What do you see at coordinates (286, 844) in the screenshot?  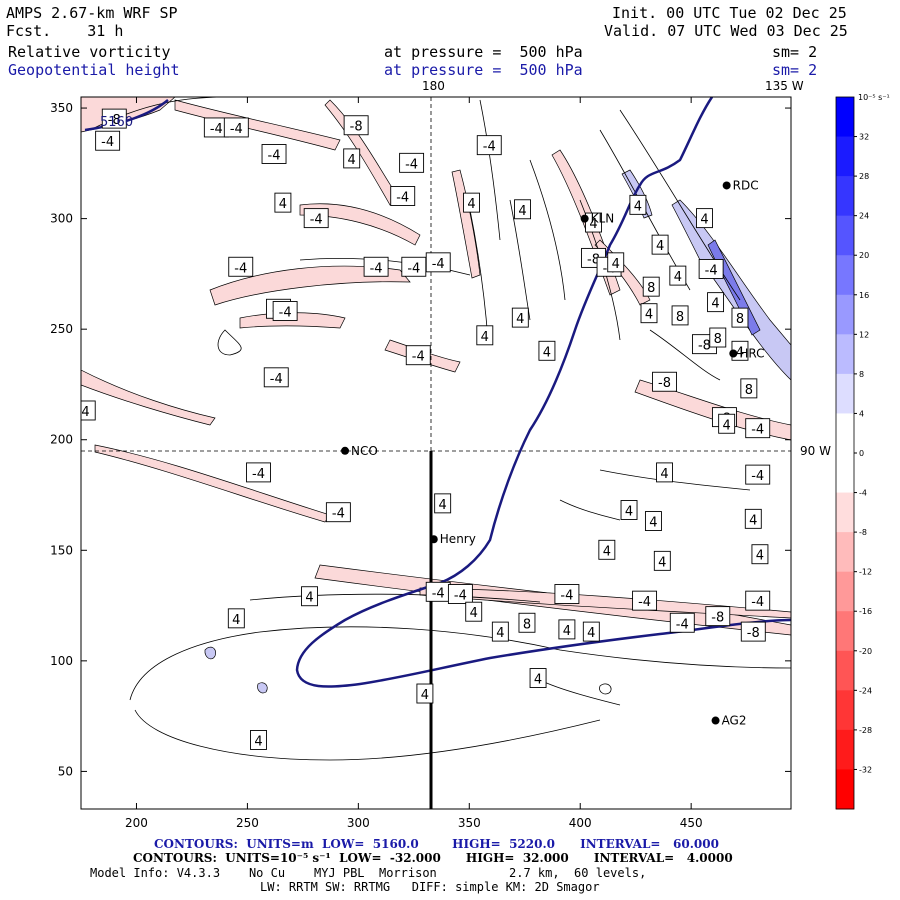 I see `footer-height-low: CONTOURS: UNITS=m LOW= 5160.0` at bounding box center [286, 844].